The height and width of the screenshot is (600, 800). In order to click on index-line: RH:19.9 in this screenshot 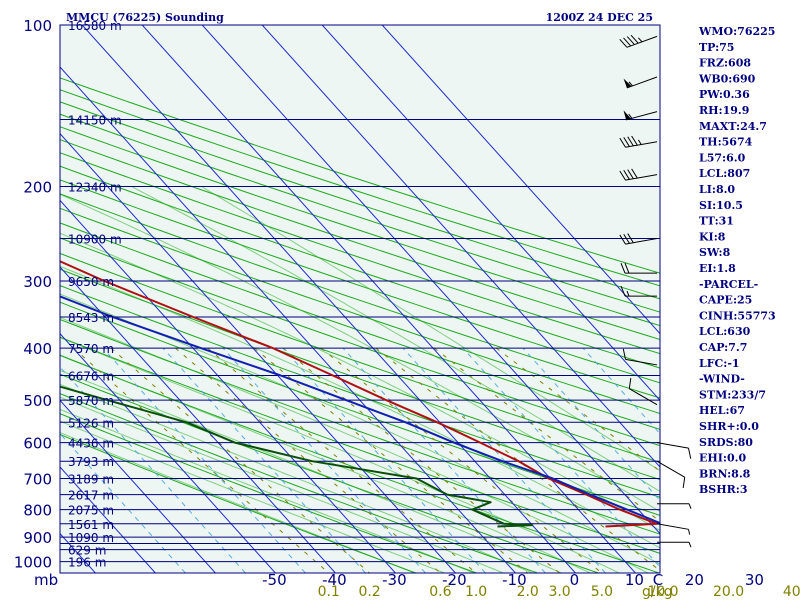, I will do `click(724, 110)`.